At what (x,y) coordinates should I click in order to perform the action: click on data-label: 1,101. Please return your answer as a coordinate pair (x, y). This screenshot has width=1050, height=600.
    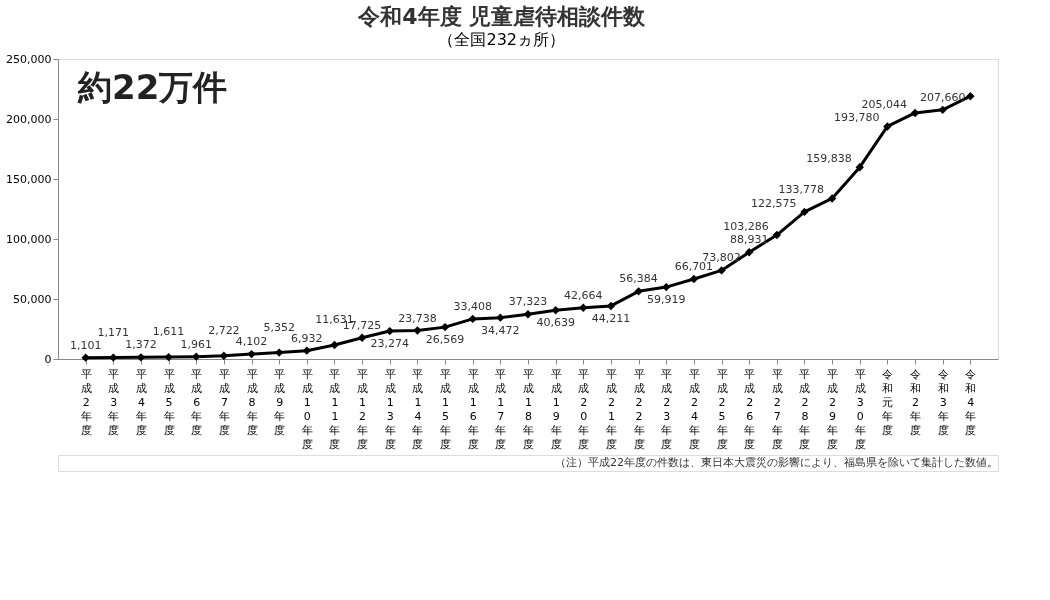
    Looking at the image, I should click on (85, 345).